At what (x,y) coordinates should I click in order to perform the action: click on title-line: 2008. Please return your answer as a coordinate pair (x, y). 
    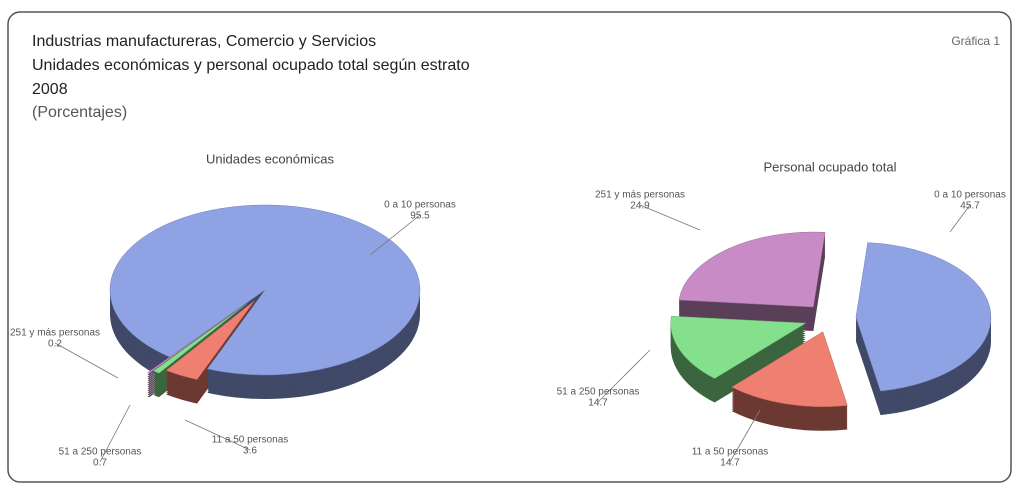
    Looking at the image, I should click on (50, 89).